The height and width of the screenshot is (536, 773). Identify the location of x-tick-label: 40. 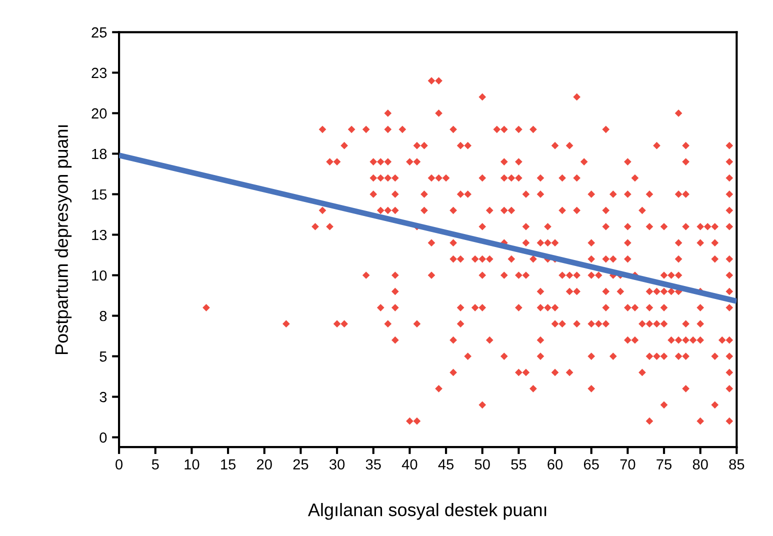
(410, 464).